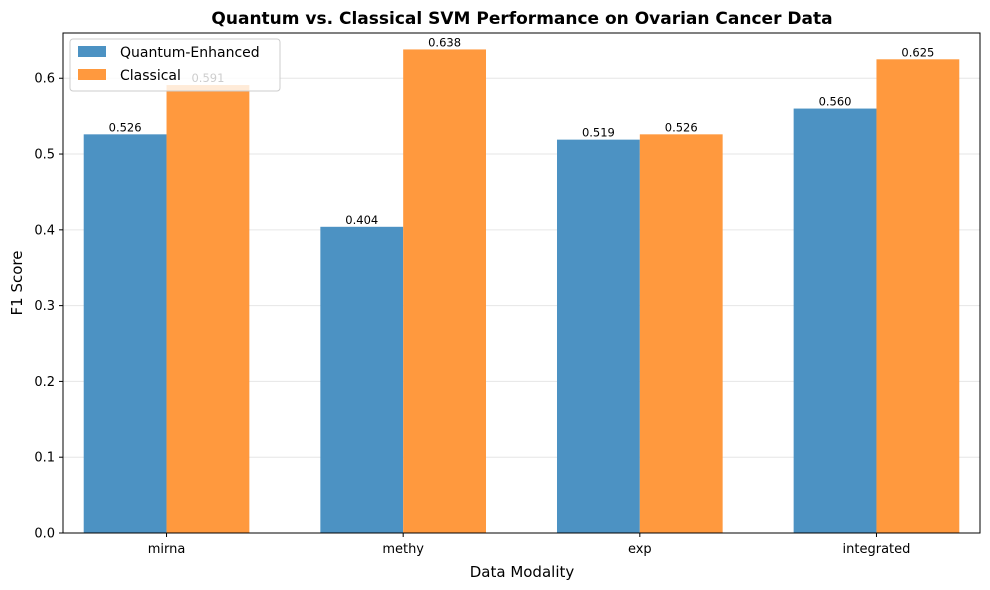 The width and height of the screenshot is (990, 590). Describe the element at coordinates (640, 549) in the screenshot. I see `x-tick-label: exp` at that location.